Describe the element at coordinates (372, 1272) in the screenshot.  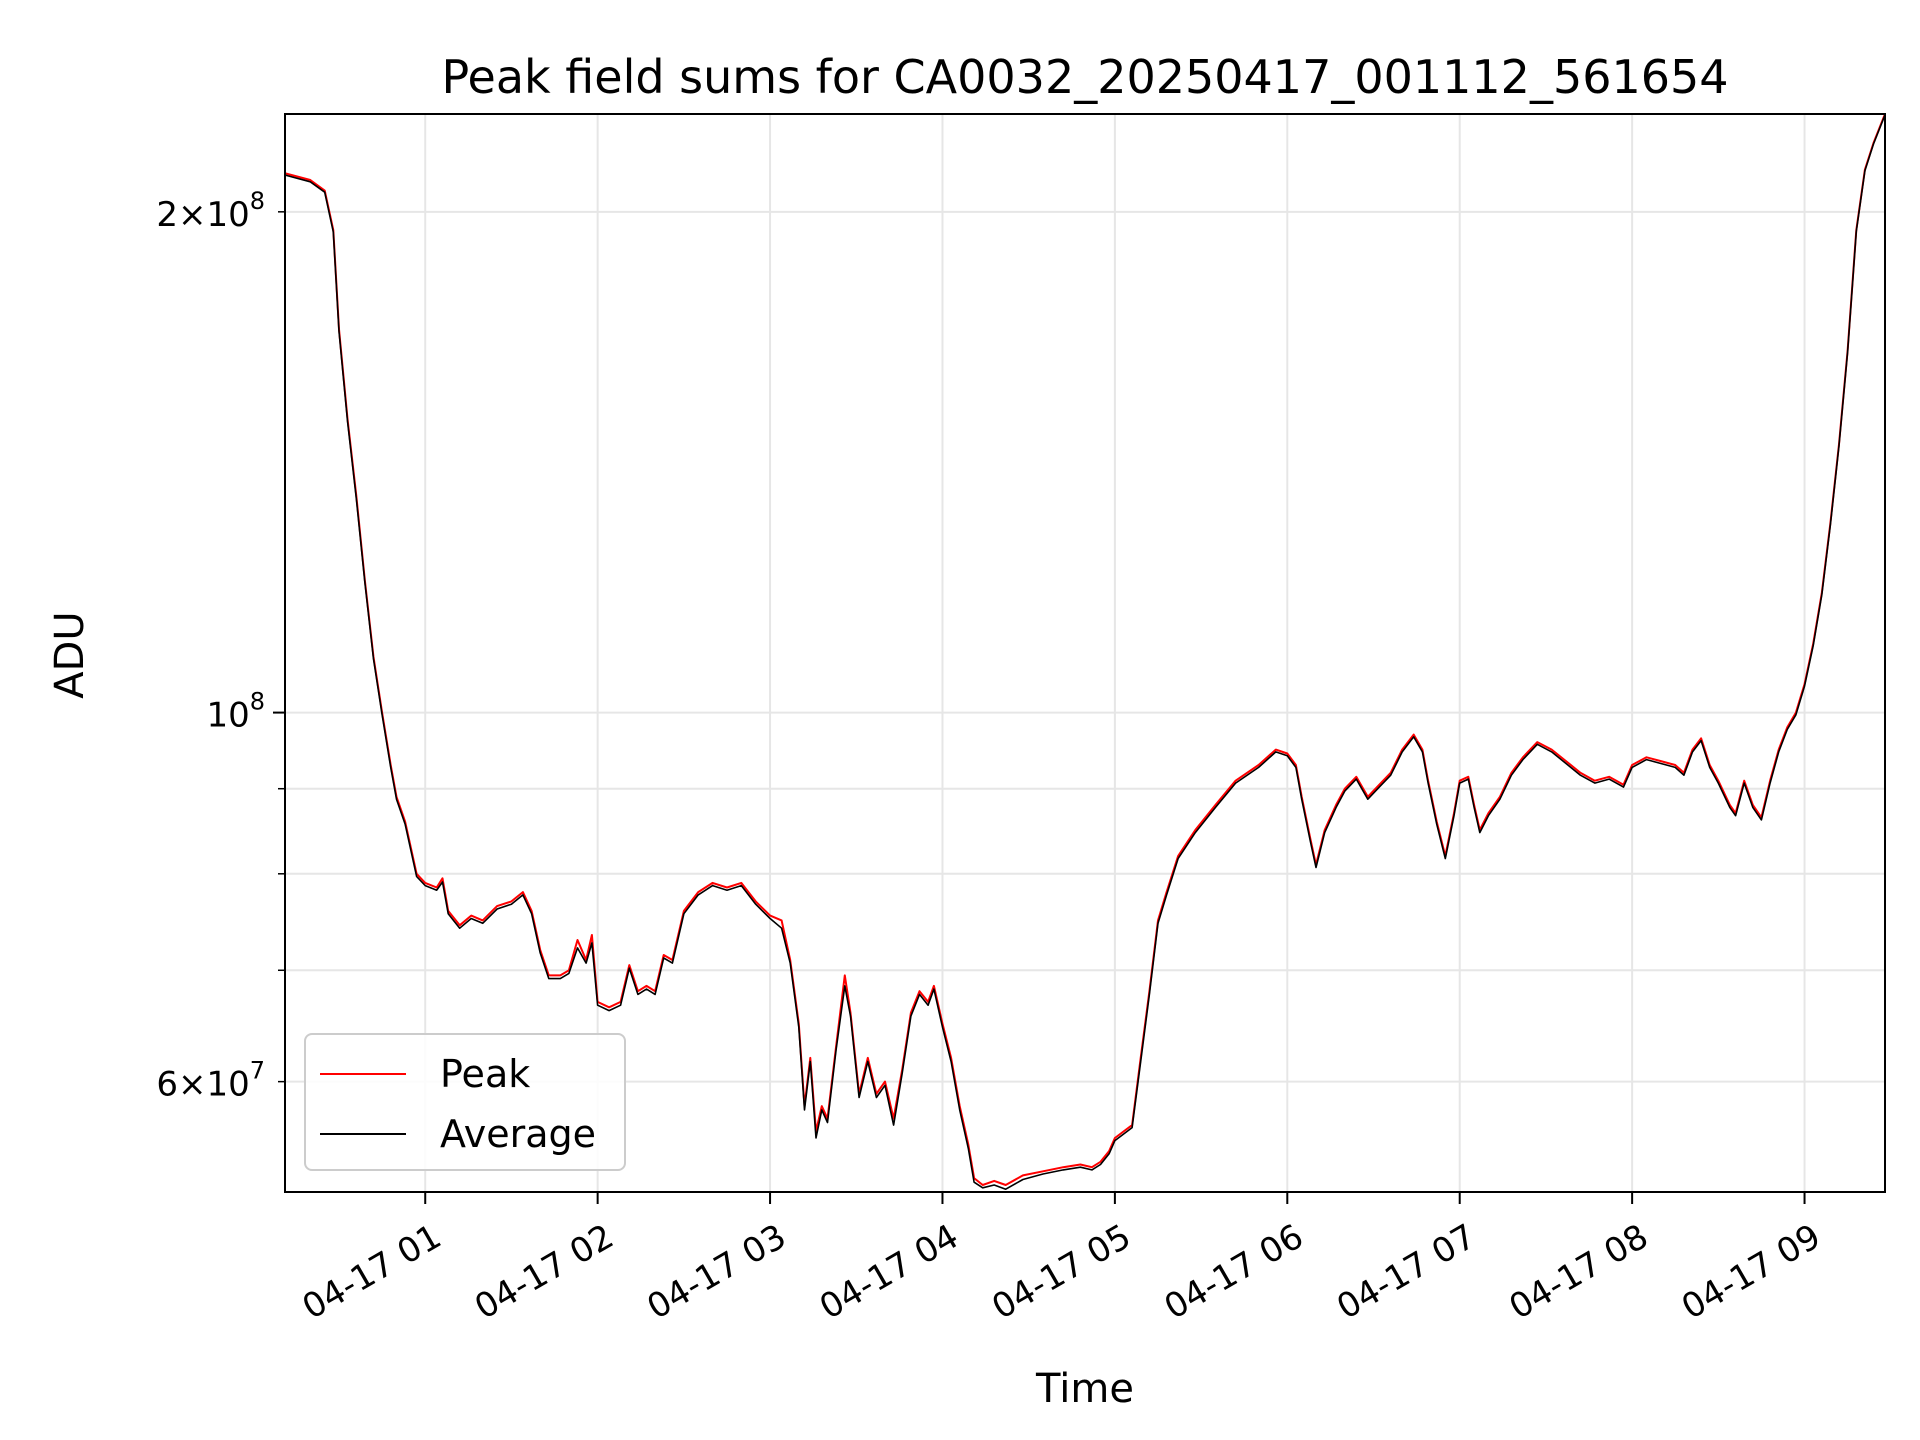
I see `x-tick-label: 04-17 01` at that location.